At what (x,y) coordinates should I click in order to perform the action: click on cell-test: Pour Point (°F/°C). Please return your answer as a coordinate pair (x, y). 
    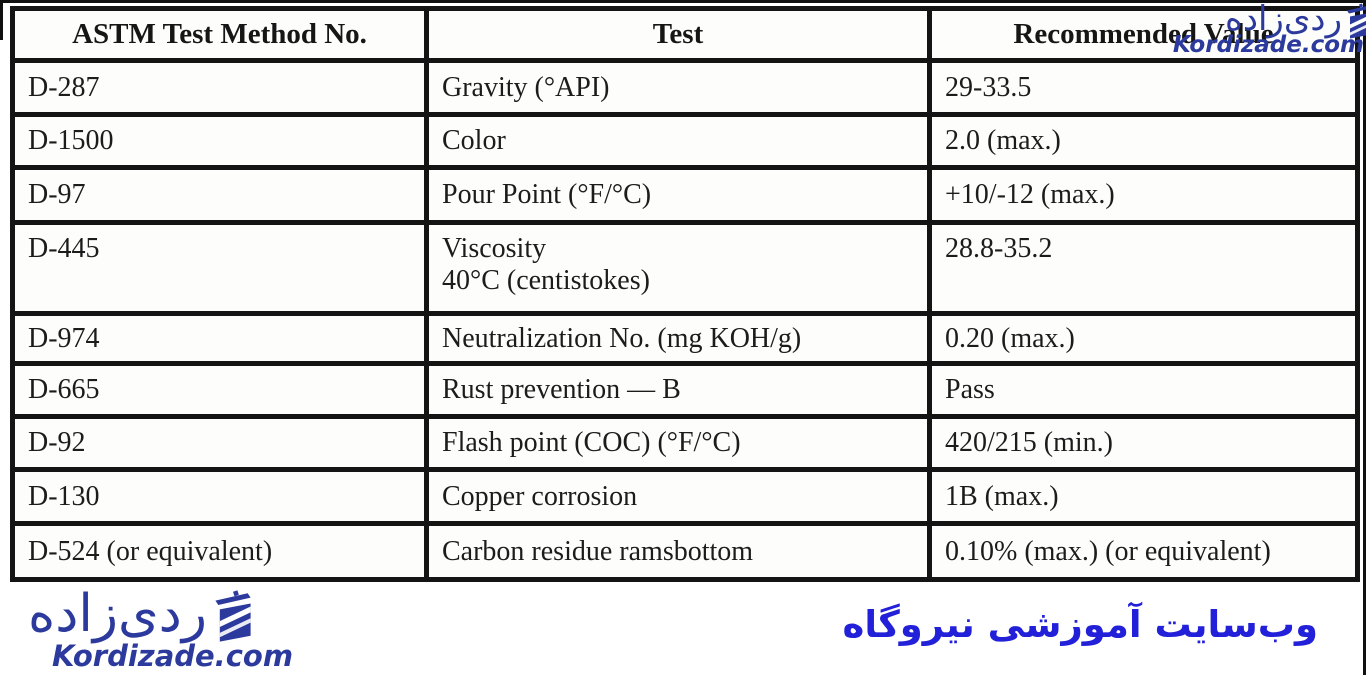
    Looking at the image, I should click on (678, 195).